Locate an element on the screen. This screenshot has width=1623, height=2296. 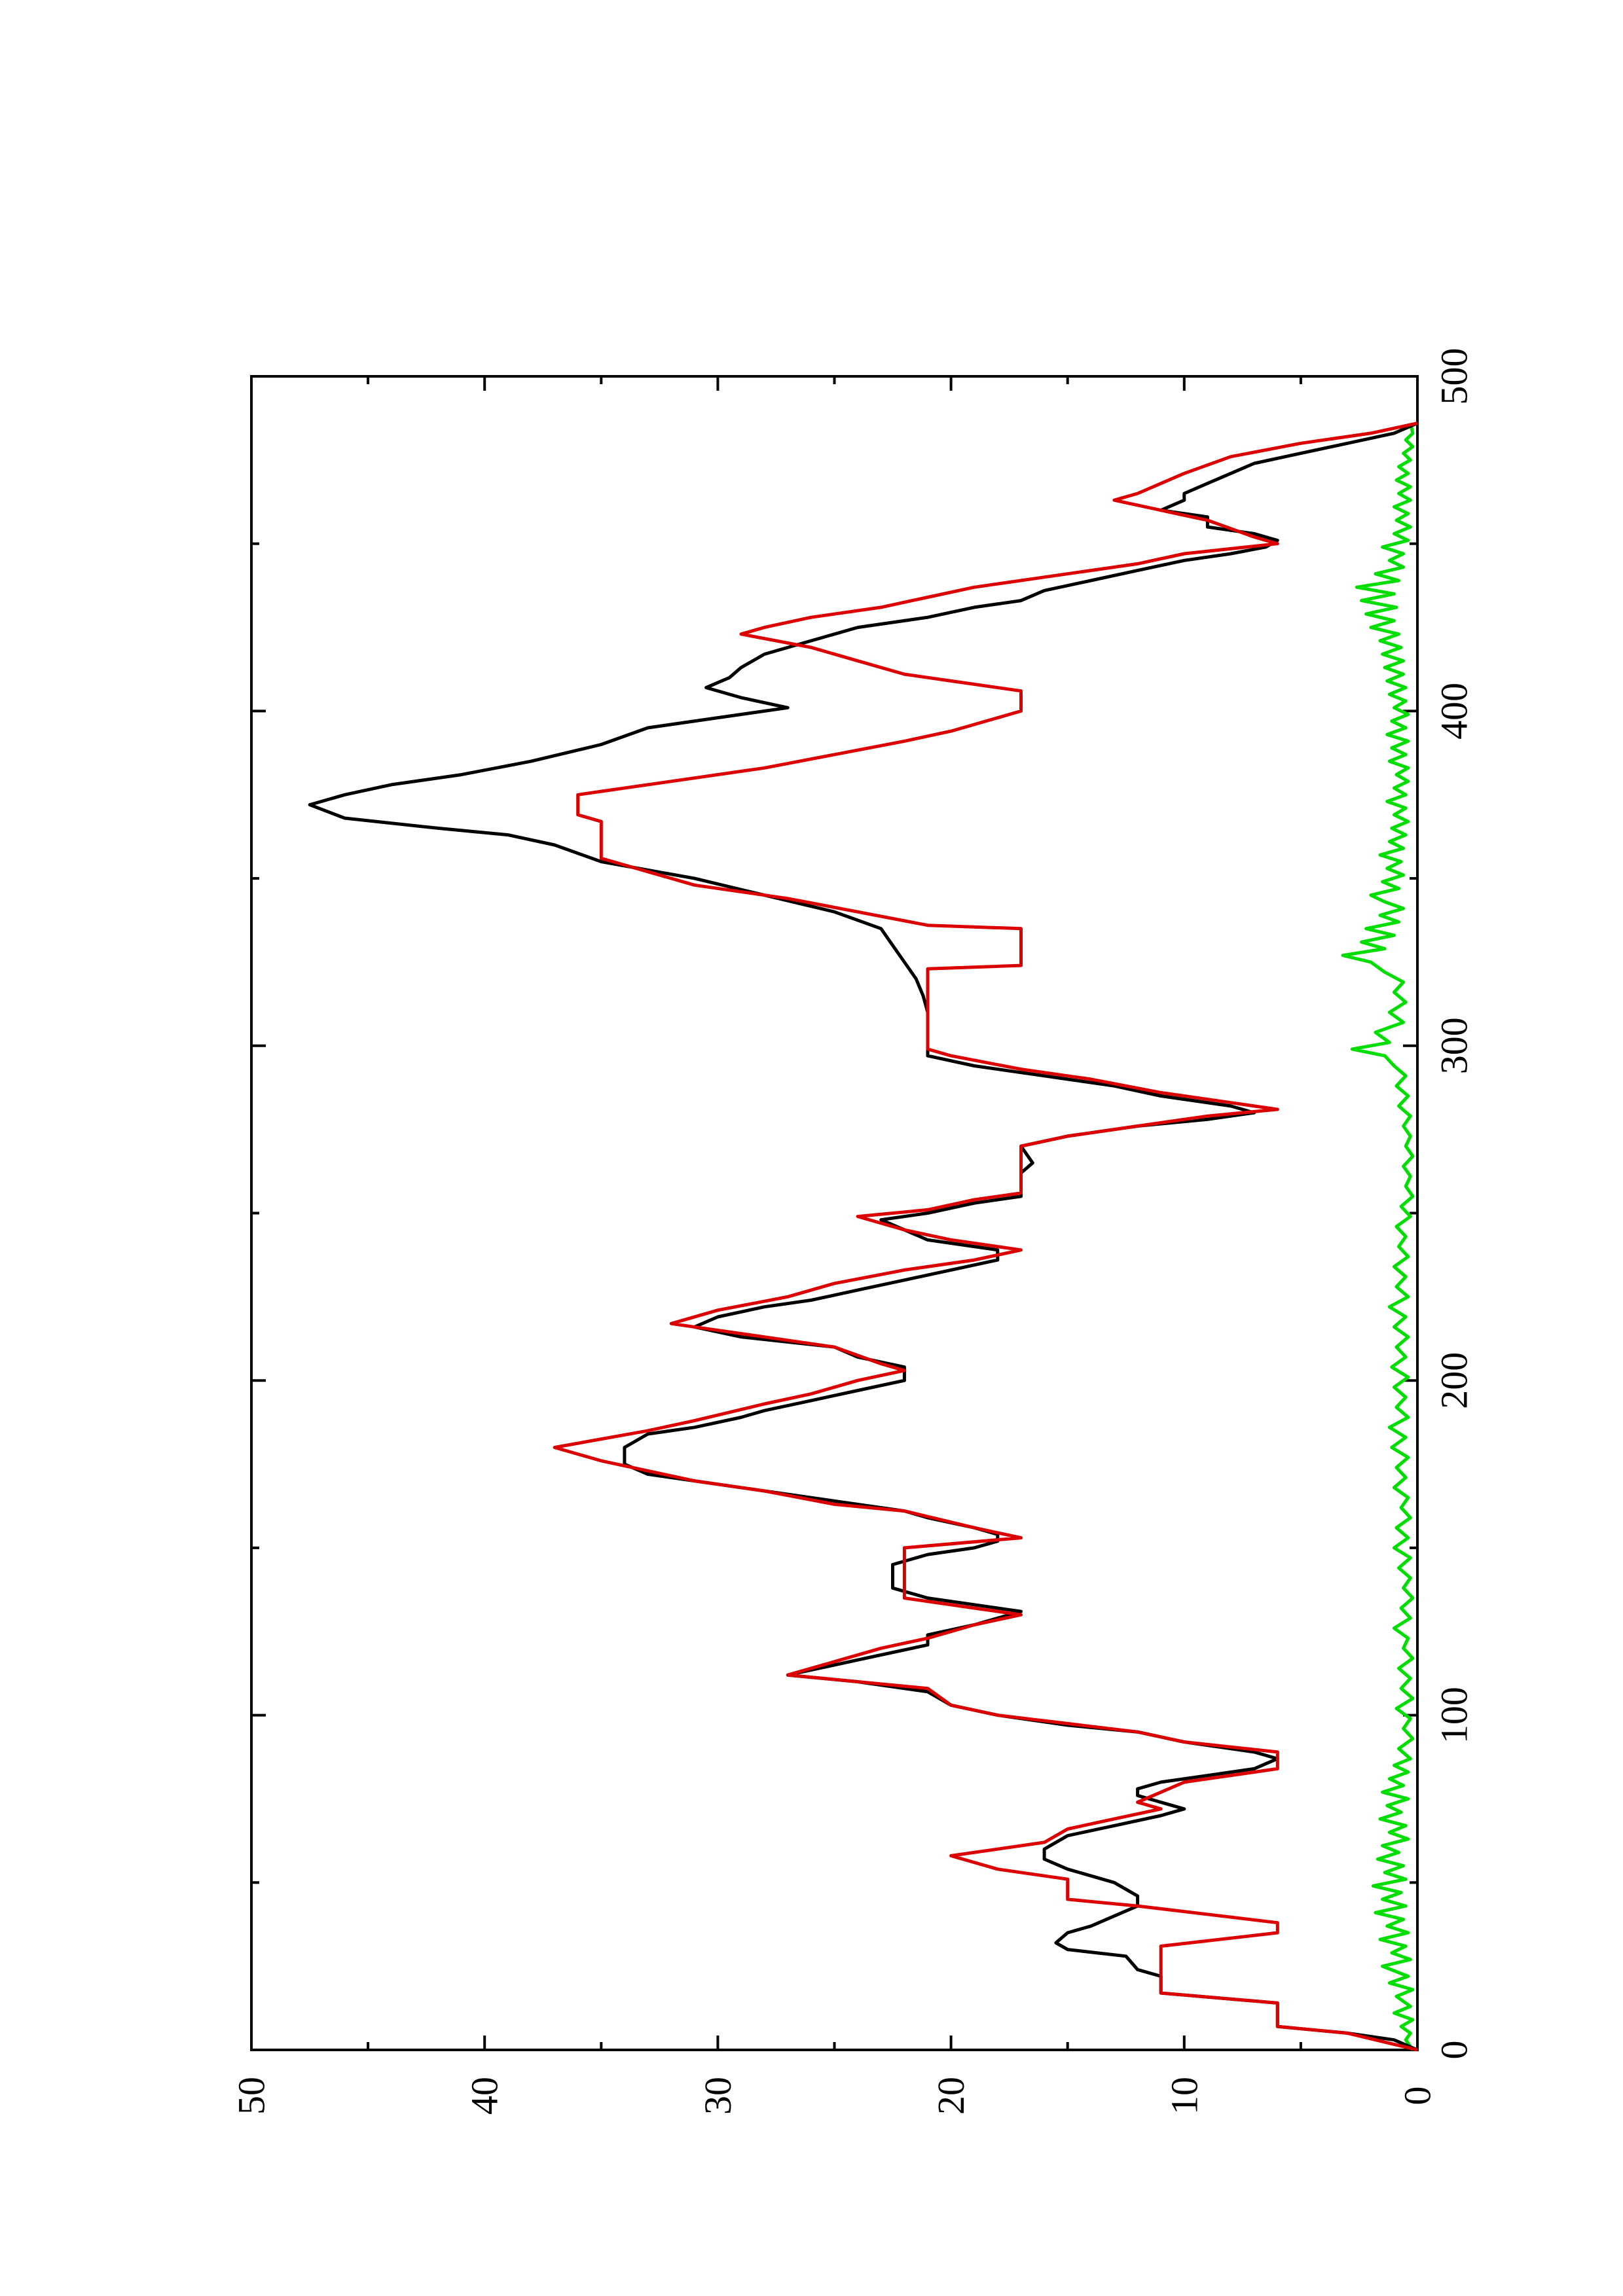
y-tick-label: 0 is located at coordinates (1417, 2096).